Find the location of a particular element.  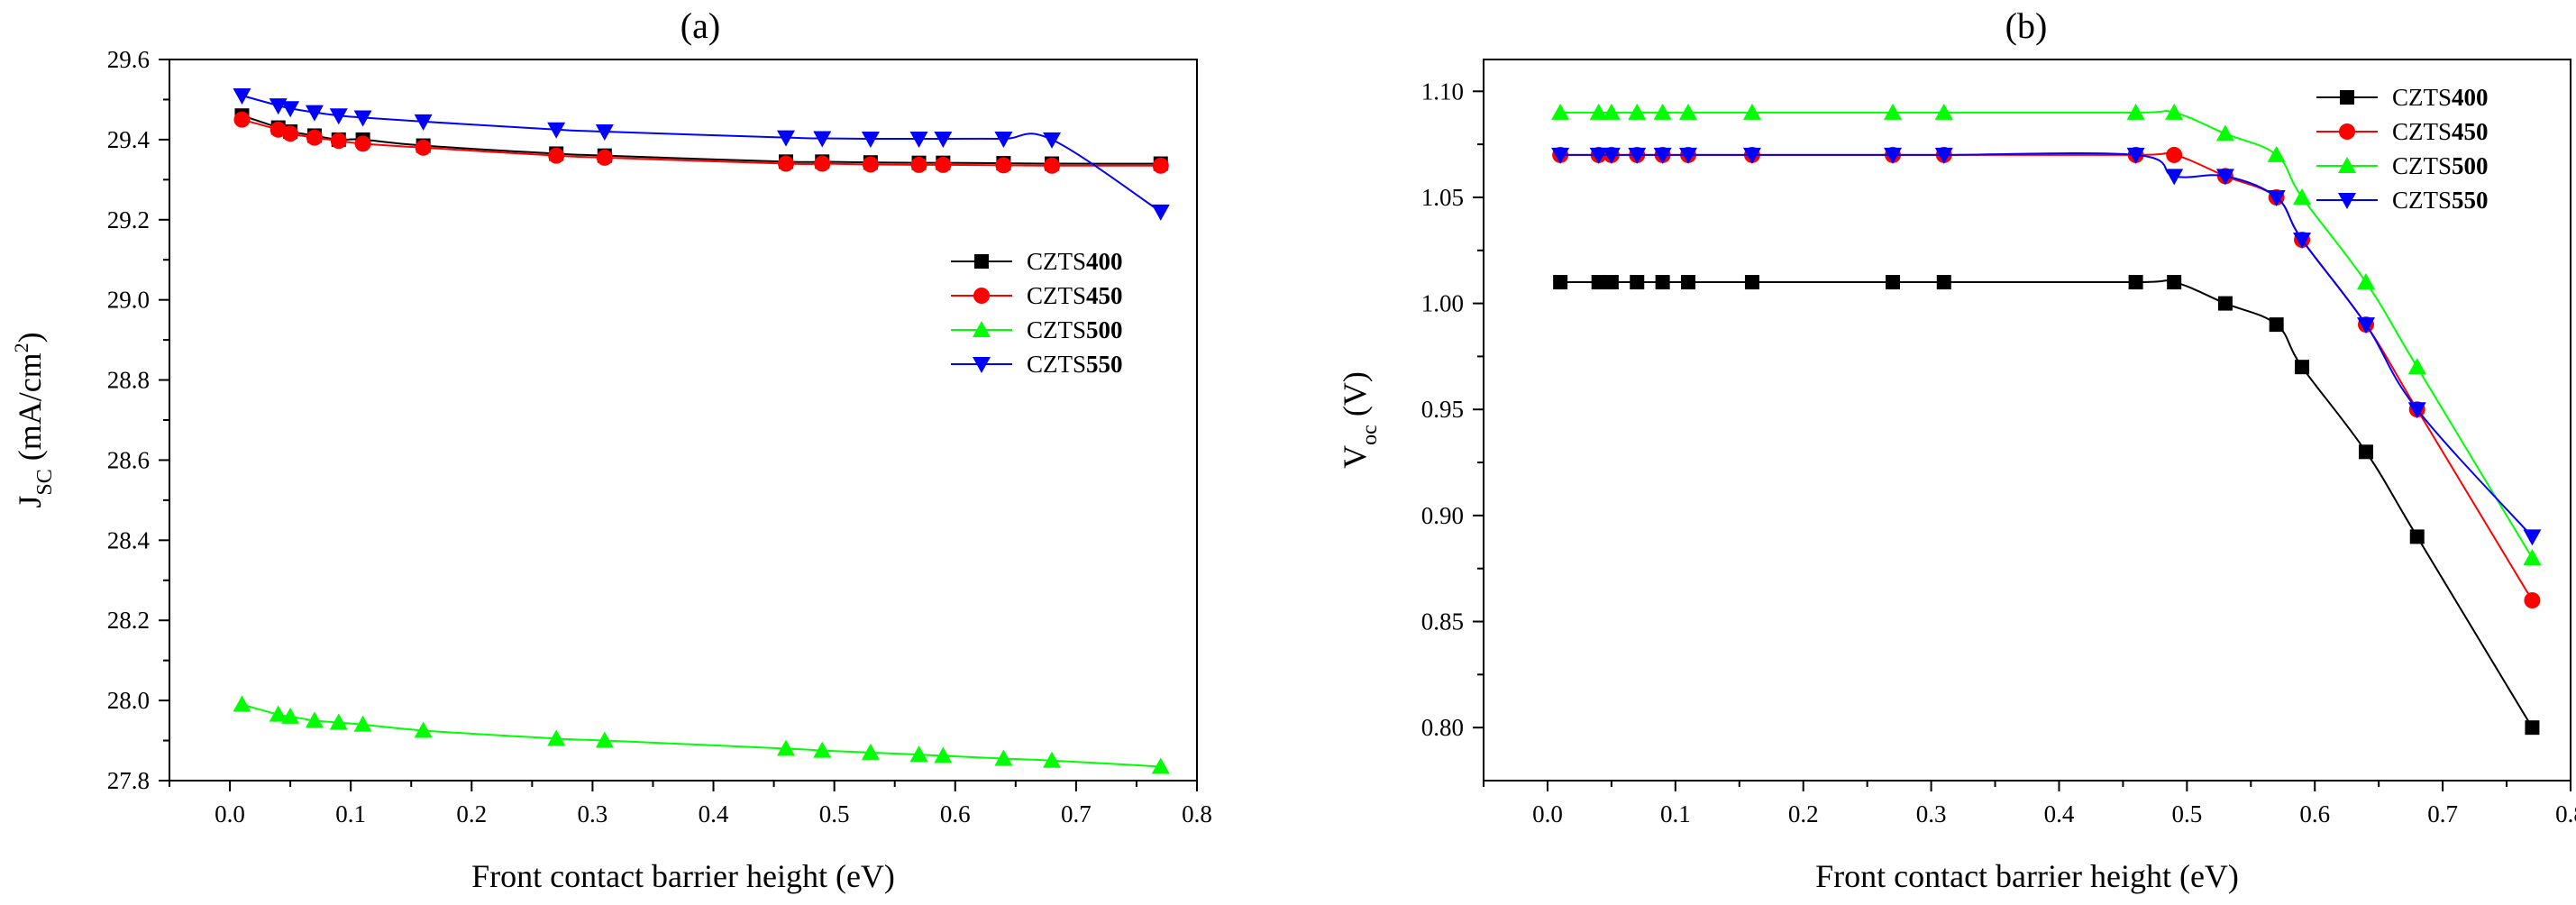

panel-tag: (a) is located at coordinates (700, 25).